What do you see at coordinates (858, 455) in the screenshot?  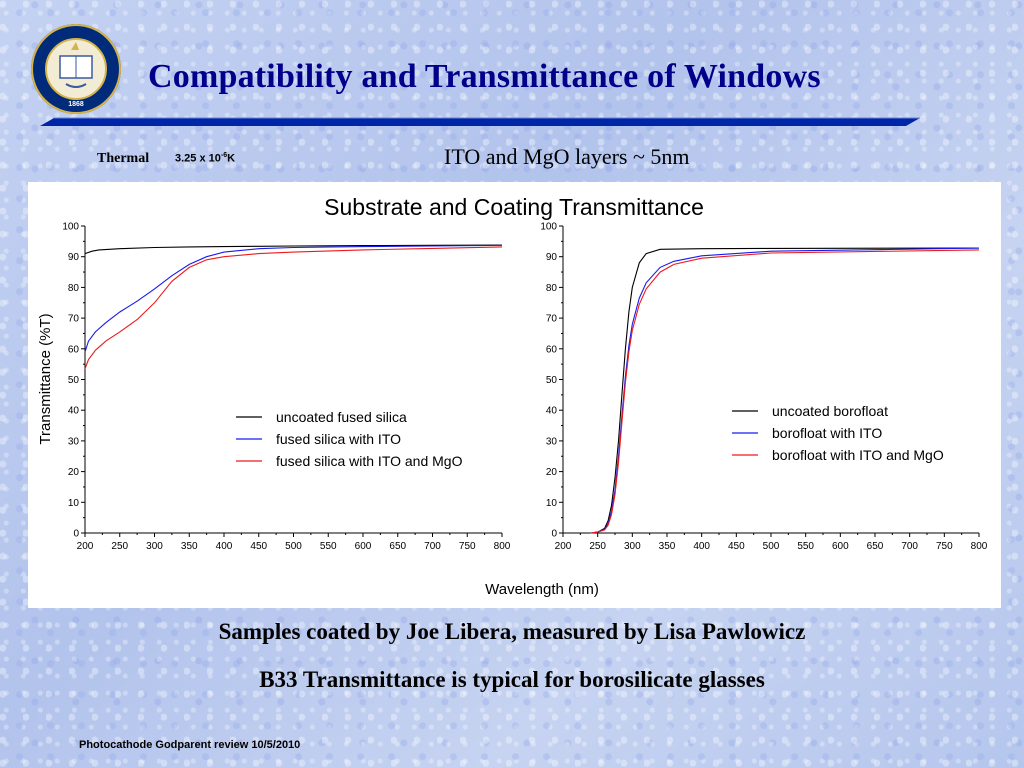 I see `legend-label-2-3: borofloat with ITO and MgO` at bounding box center [858, 455].